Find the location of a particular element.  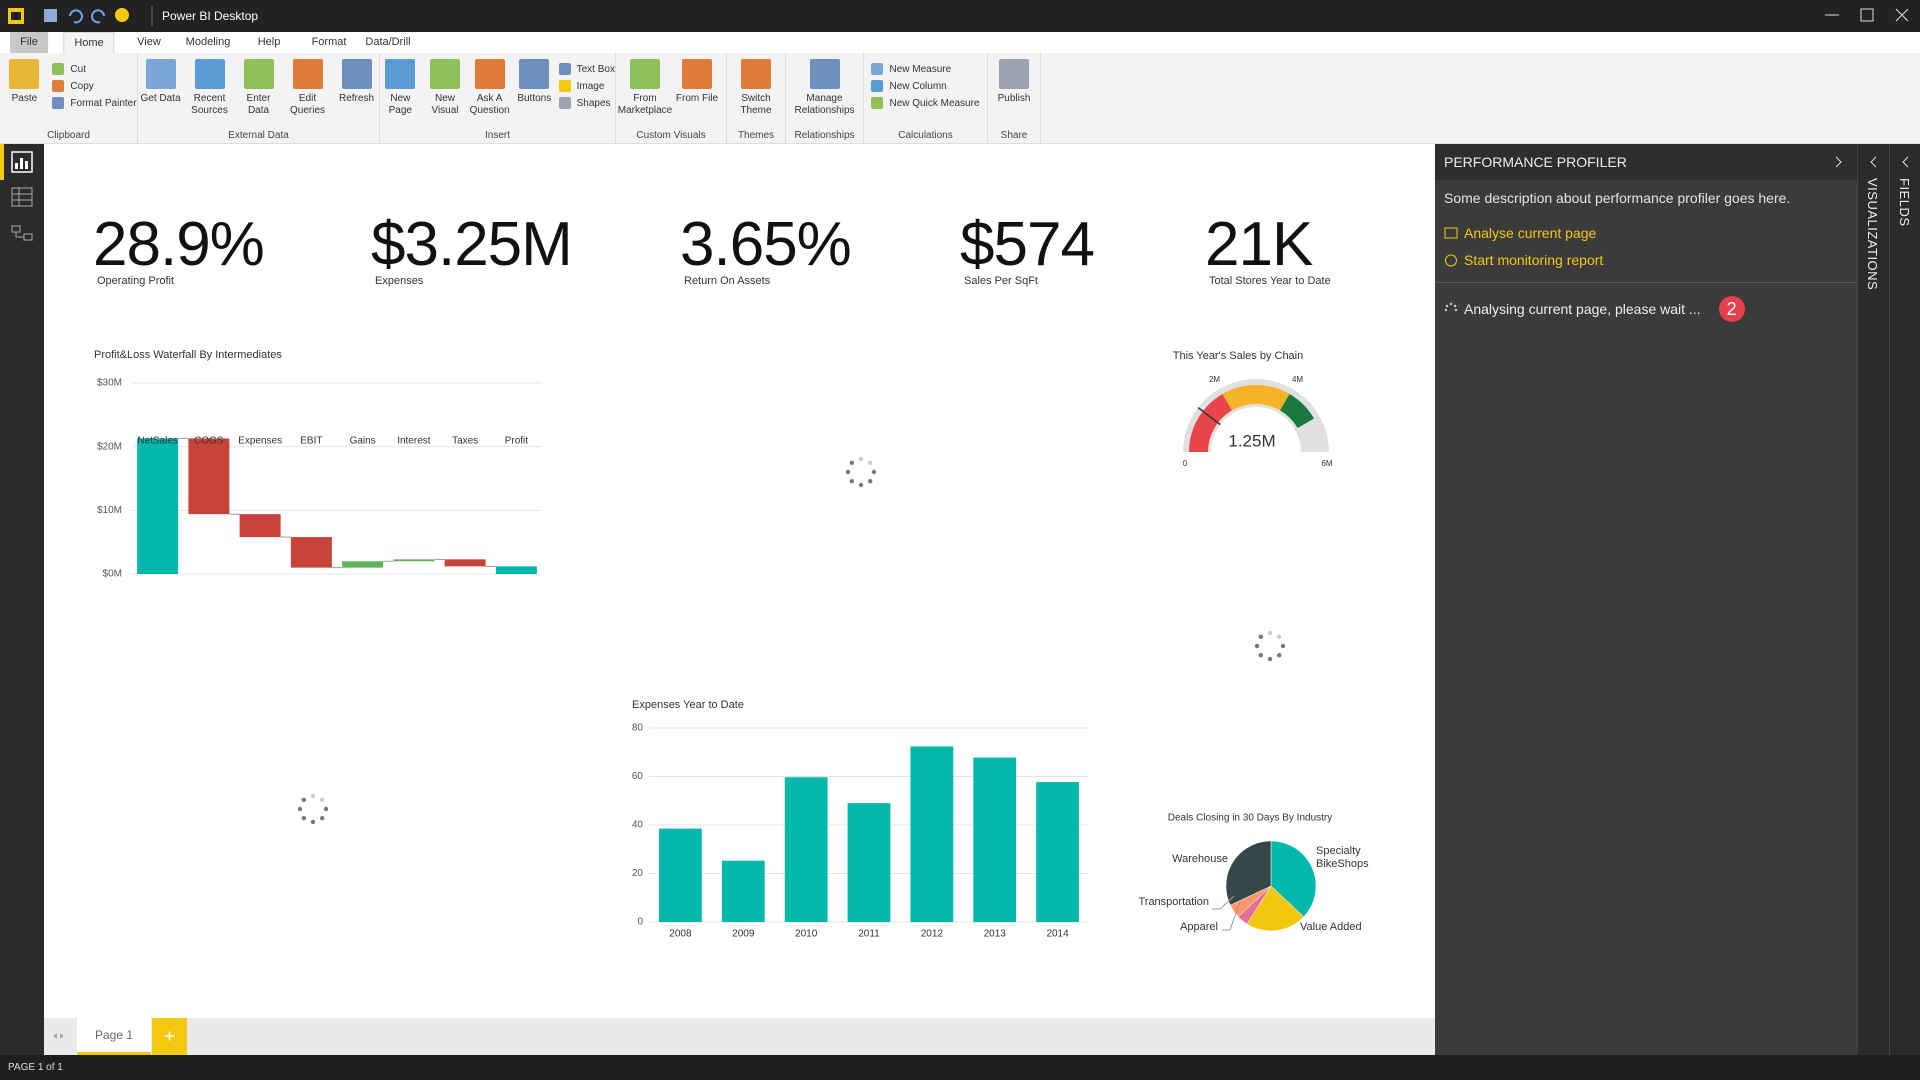

group-label: Custom Visuals is located at coordinates (671, 135).